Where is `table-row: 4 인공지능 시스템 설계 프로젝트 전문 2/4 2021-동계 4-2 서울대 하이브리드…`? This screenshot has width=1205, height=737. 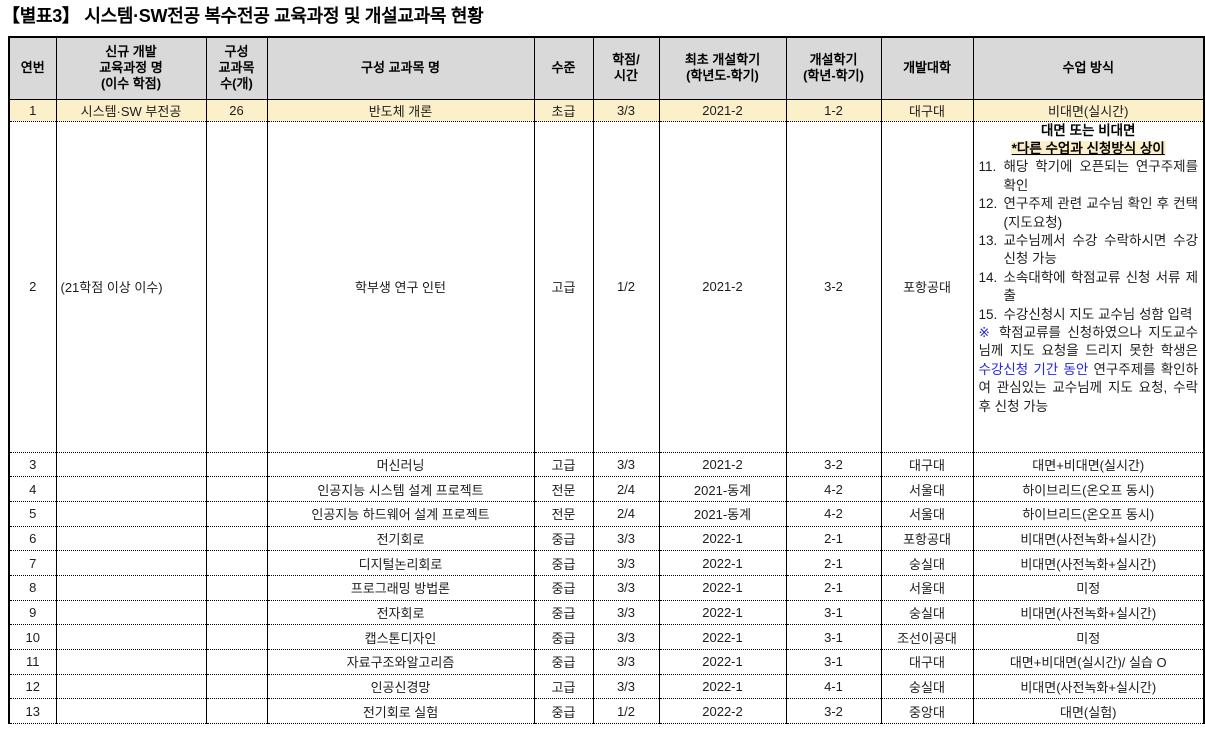 table-row: 4 인공지능 시스템 설계 프로젝트 전문 2/4 2021-동계 4-2 서울대 하이브리드… is located at coordinates (606, 489).